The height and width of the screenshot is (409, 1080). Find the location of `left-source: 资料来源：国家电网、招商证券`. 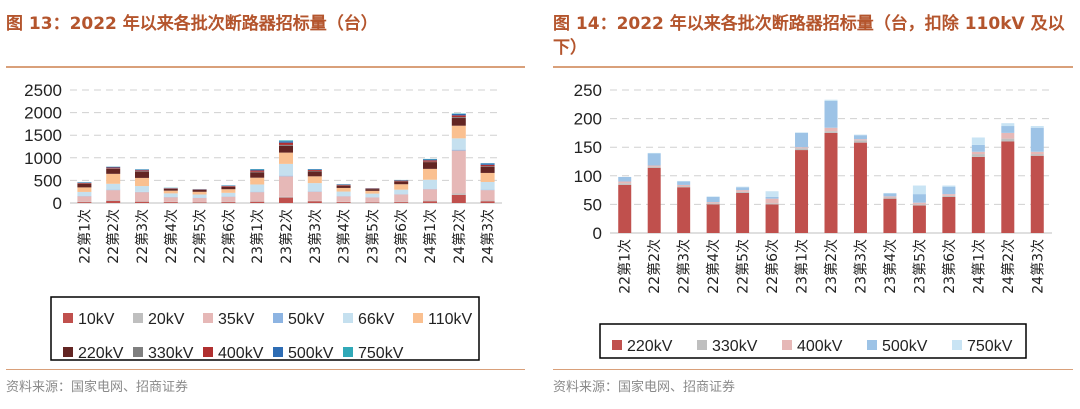

left-source: 资料来源：国家电网、招商证券 is located at coordinates (97, 387).